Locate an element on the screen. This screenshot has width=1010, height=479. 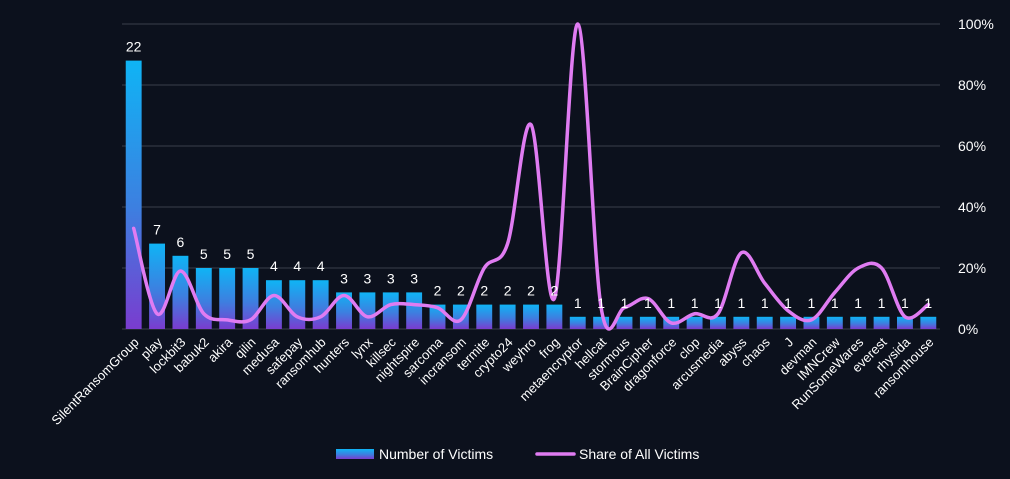
bar-value-label: 6 is located at coordinates (181, 242).